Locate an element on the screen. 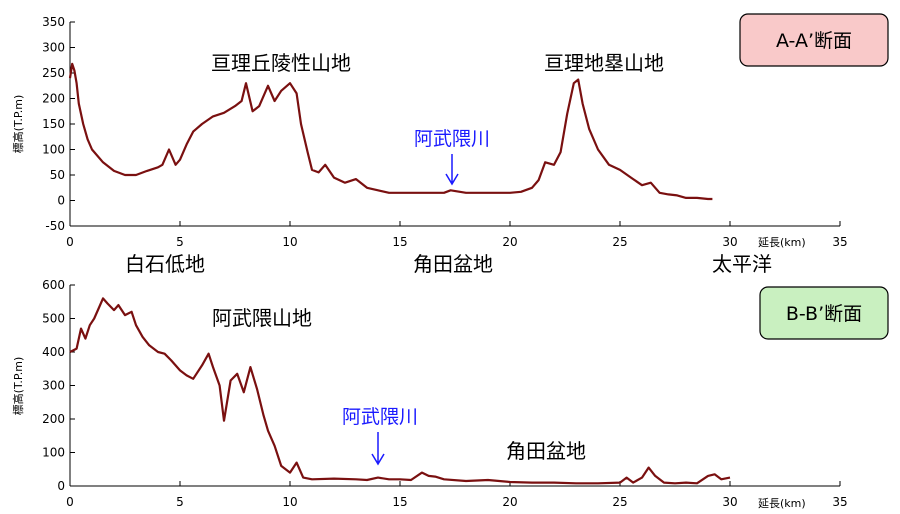 This screenshot has height=514, width=900. panel-a-x-axis-label: 延長(km) is located at coordinates (782, 242).